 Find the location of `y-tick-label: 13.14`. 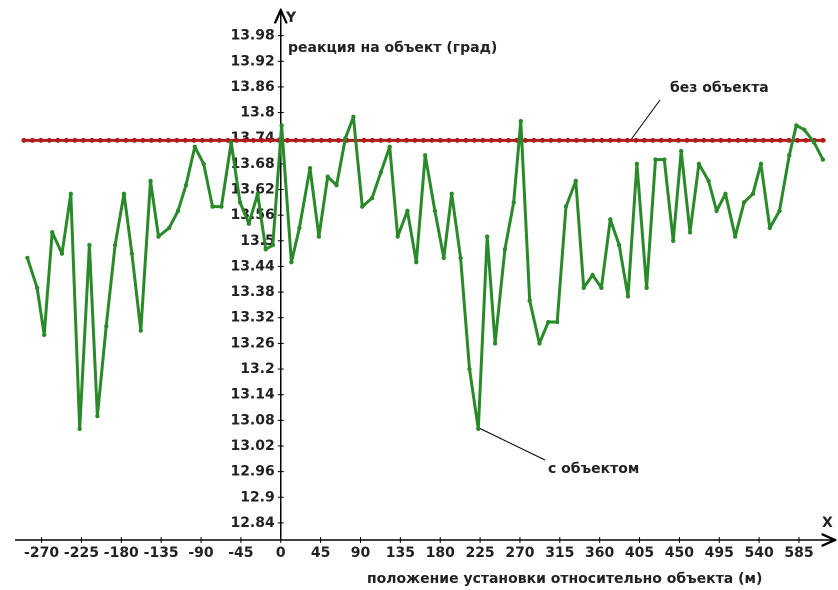

y-tick-label: 13.14 is located at coordinates (252, 395).